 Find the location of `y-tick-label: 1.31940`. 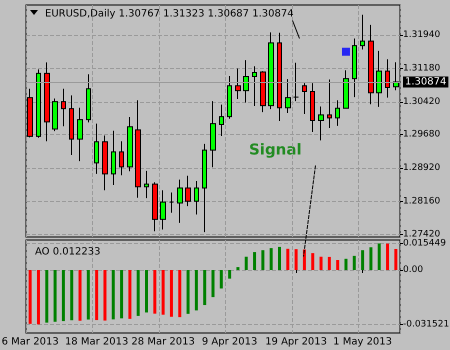

y-tick-label: 1.31940 is located at coordinates (421, 35).